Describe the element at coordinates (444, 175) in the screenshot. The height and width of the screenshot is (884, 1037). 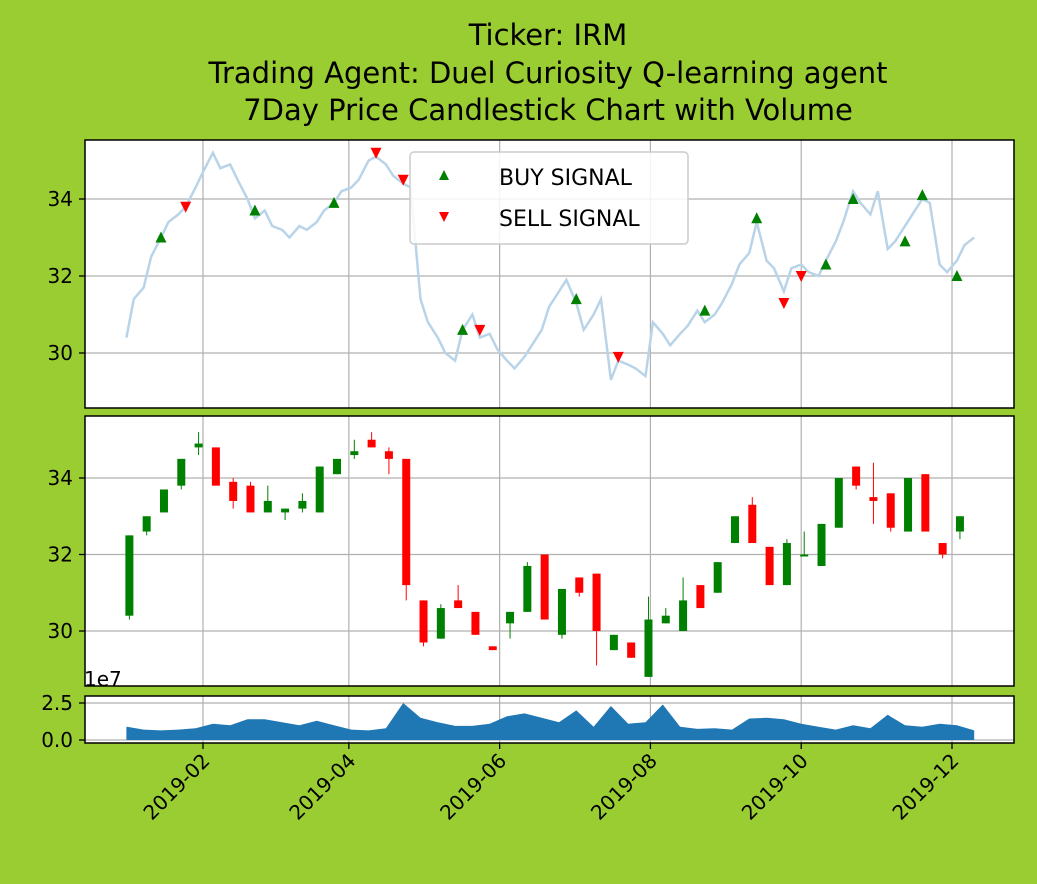
I see `legend-buy-marker` at that location.